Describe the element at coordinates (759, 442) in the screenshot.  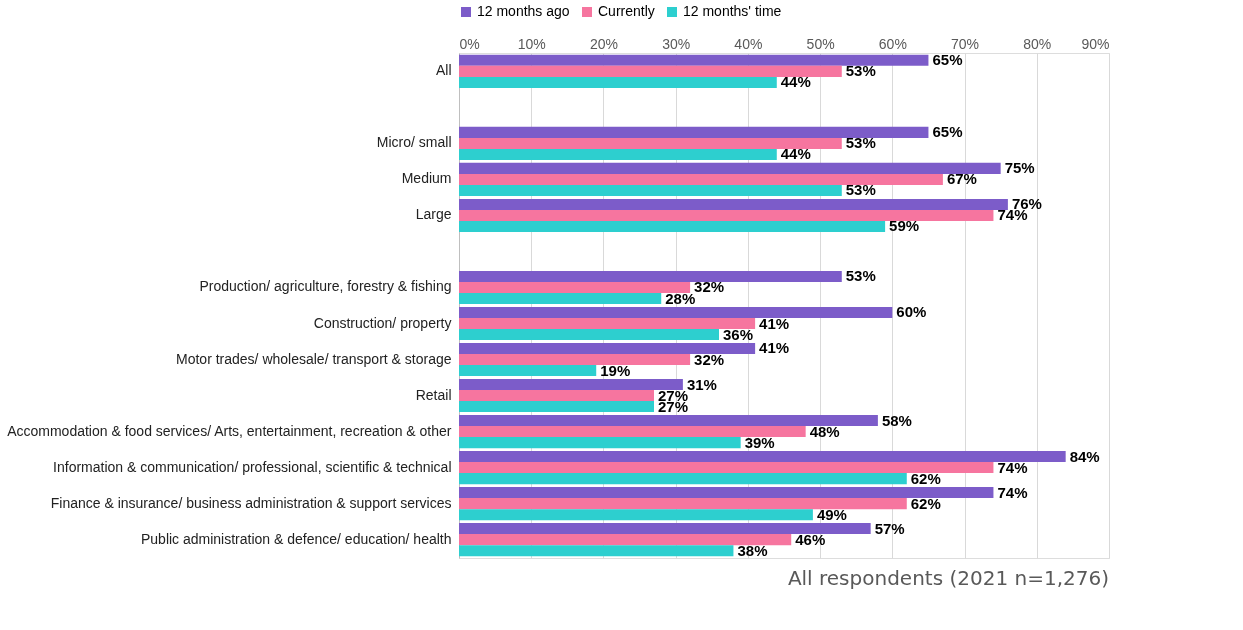
I see `data-label: 39%` at that location.